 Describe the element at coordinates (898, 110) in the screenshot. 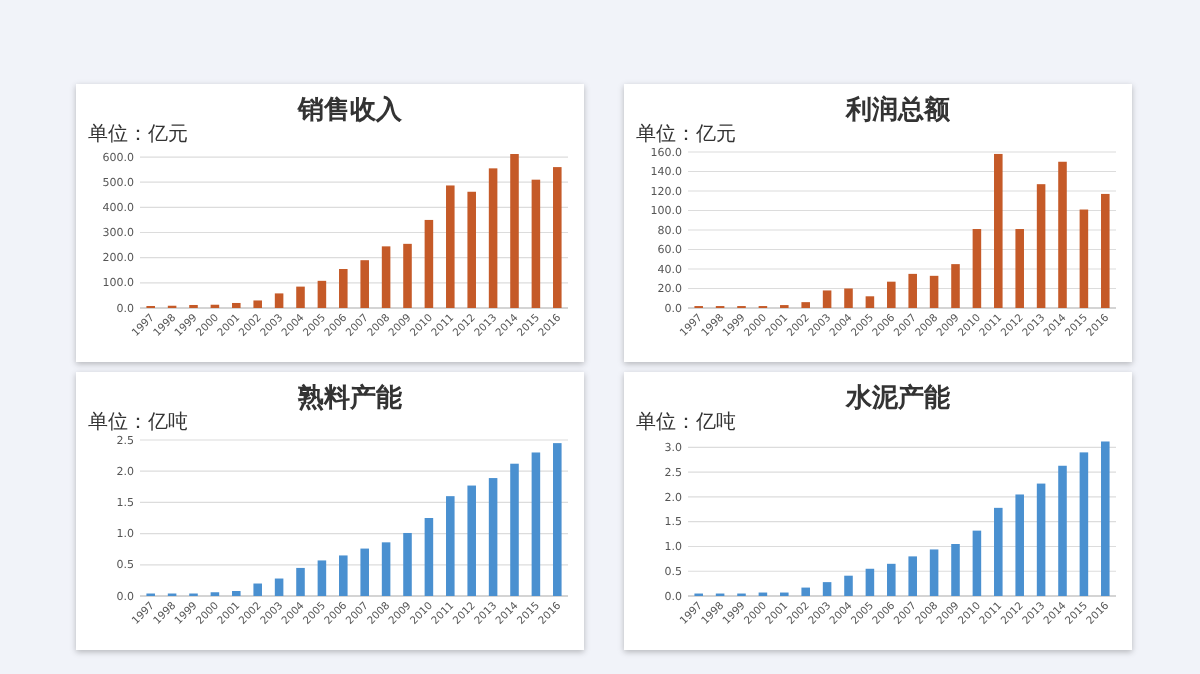

I see `chart-title: 利润总额` at that location.